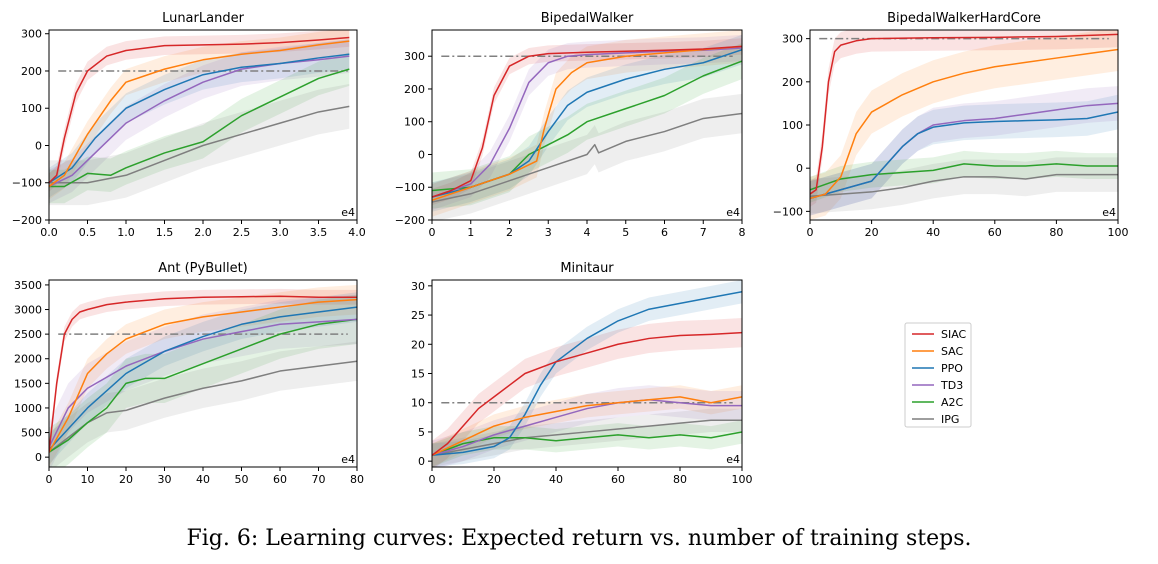 The width and height of the screenshot is (1158, 564). What do you see at coordinates (952, 368) in the screenshot?
I see `legend-label-ppo: PPO` at bounding box center [952, 368].